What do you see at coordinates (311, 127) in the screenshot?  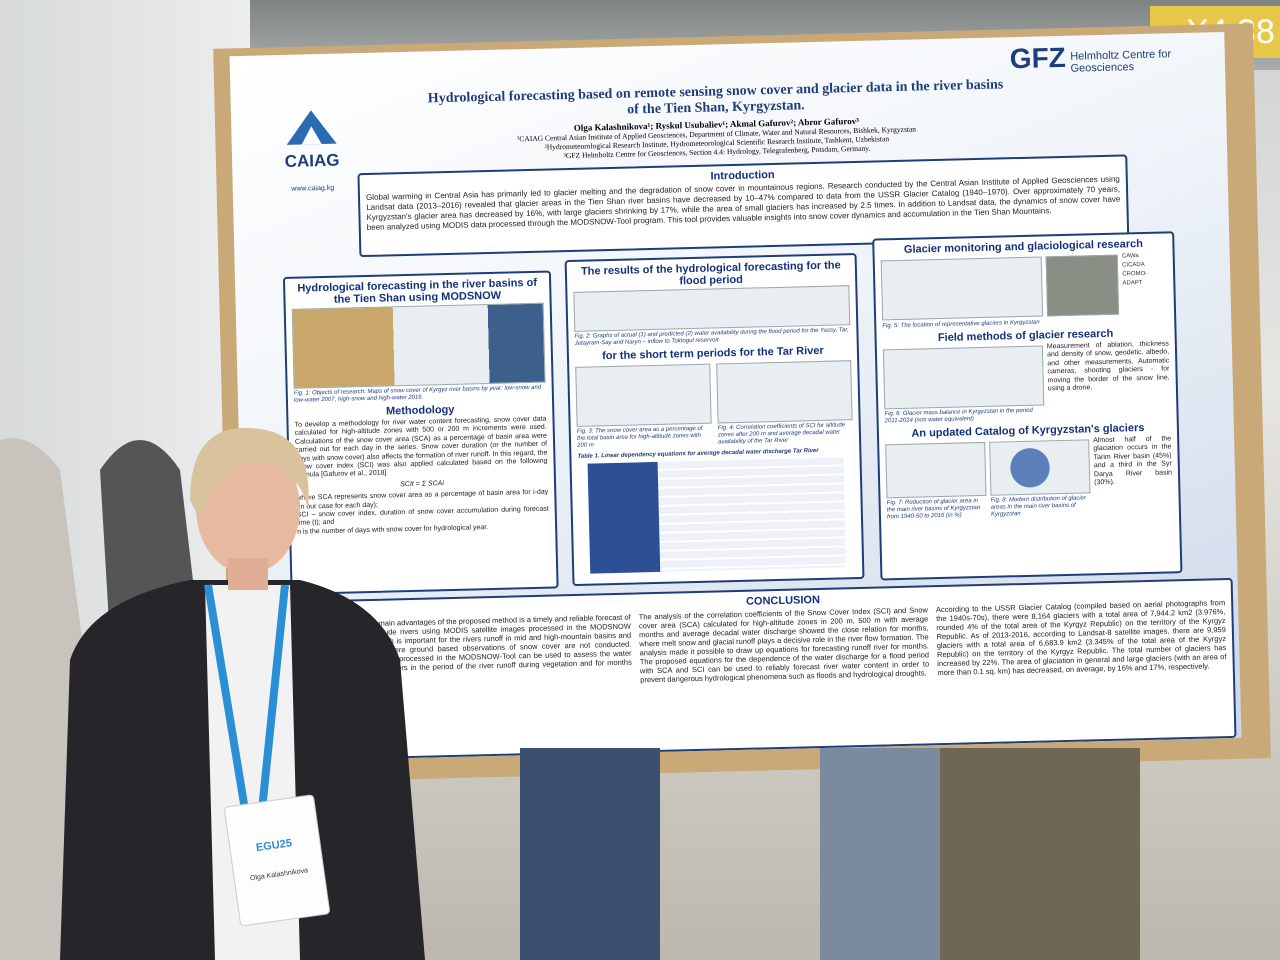 I see `logo-mountain` at bounding box center [311, 127].